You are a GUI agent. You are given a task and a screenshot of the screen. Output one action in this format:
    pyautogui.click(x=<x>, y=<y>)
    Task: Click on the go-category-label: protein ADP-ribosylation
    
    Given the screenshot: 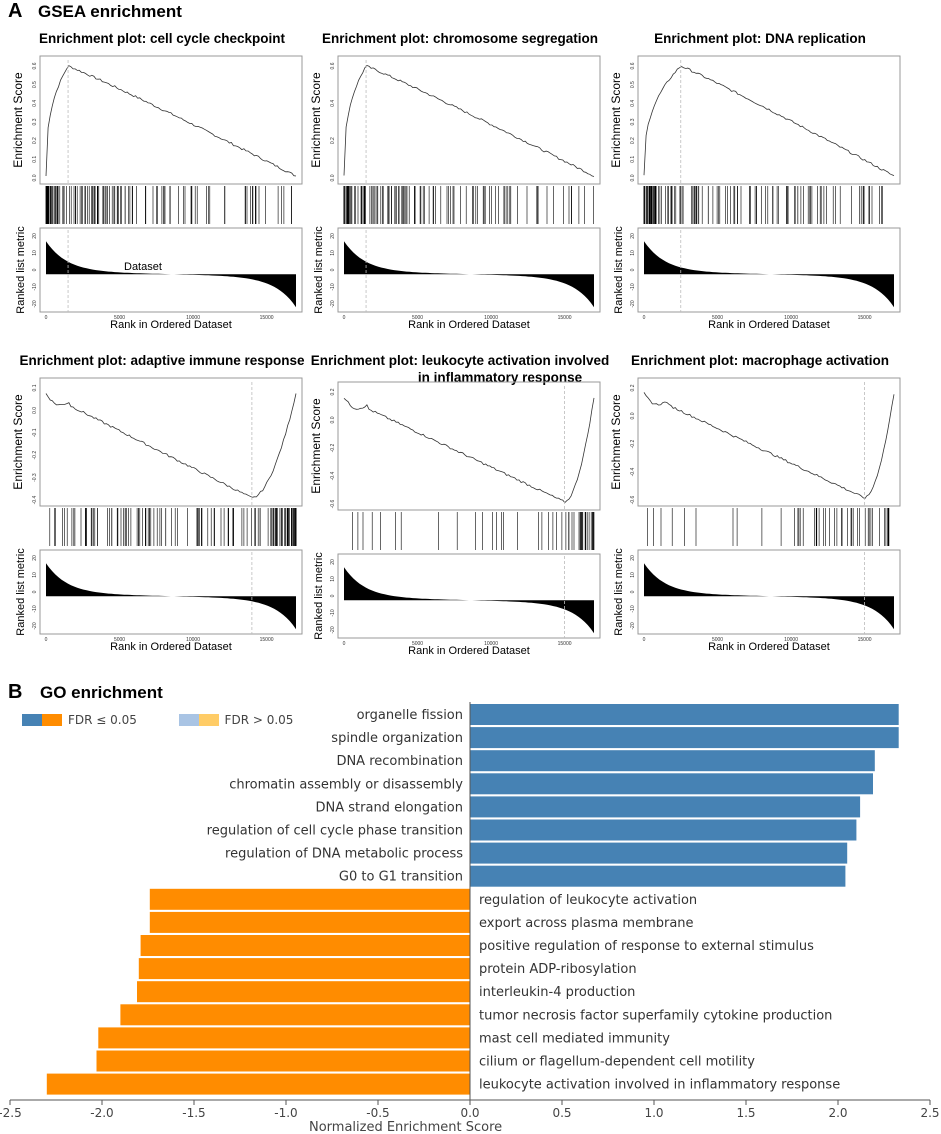 What is the action you would take?
    pyautogui.click(x=558, y=969)
    